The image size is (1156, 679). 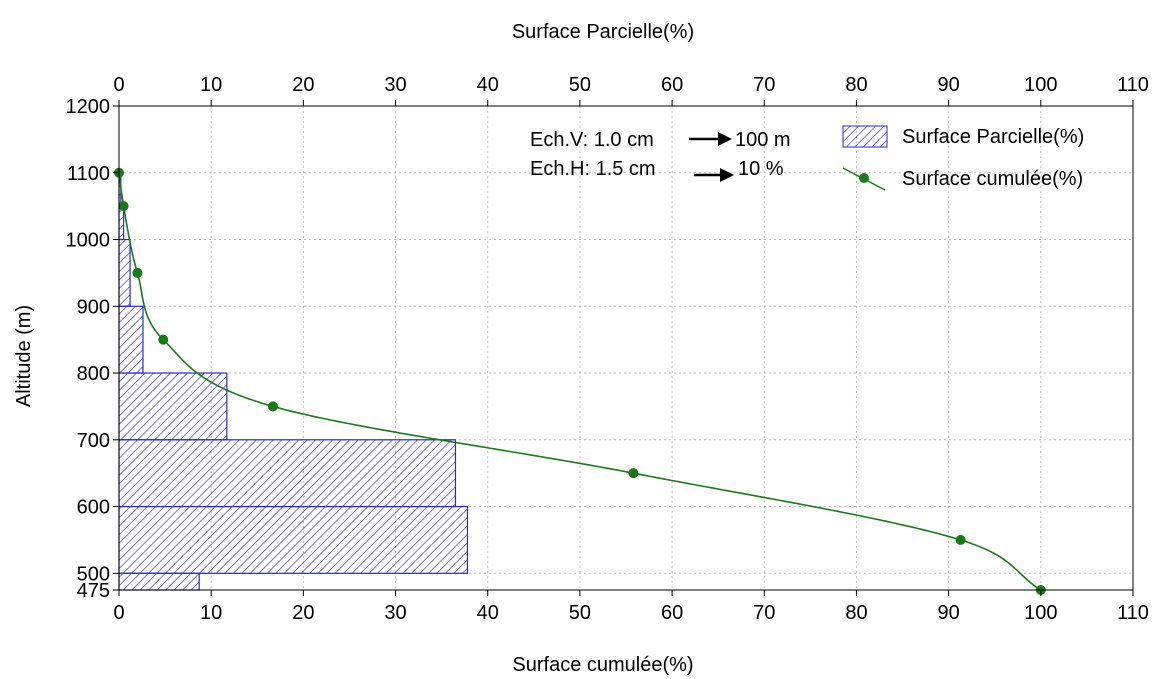 What do you see at coordinates (488, 613) in the screenshot?
I see `x-tick-label-bottom: 40` at bounding box center [488, 613].